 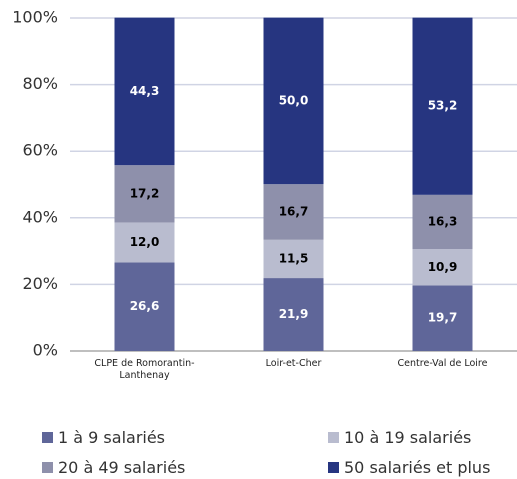 I want to click on y-tick-label: 20%, so click(x=40, y=283).